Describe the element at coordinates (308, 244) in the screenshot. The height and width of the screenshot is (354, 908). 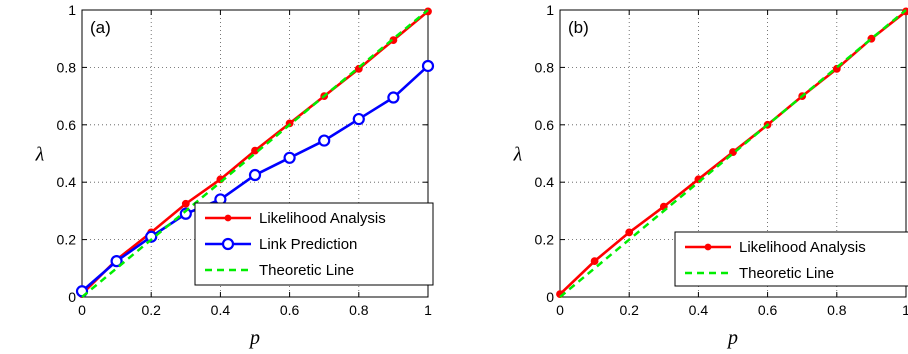
I see `legend-entry-label: Link Prediction` at that location.